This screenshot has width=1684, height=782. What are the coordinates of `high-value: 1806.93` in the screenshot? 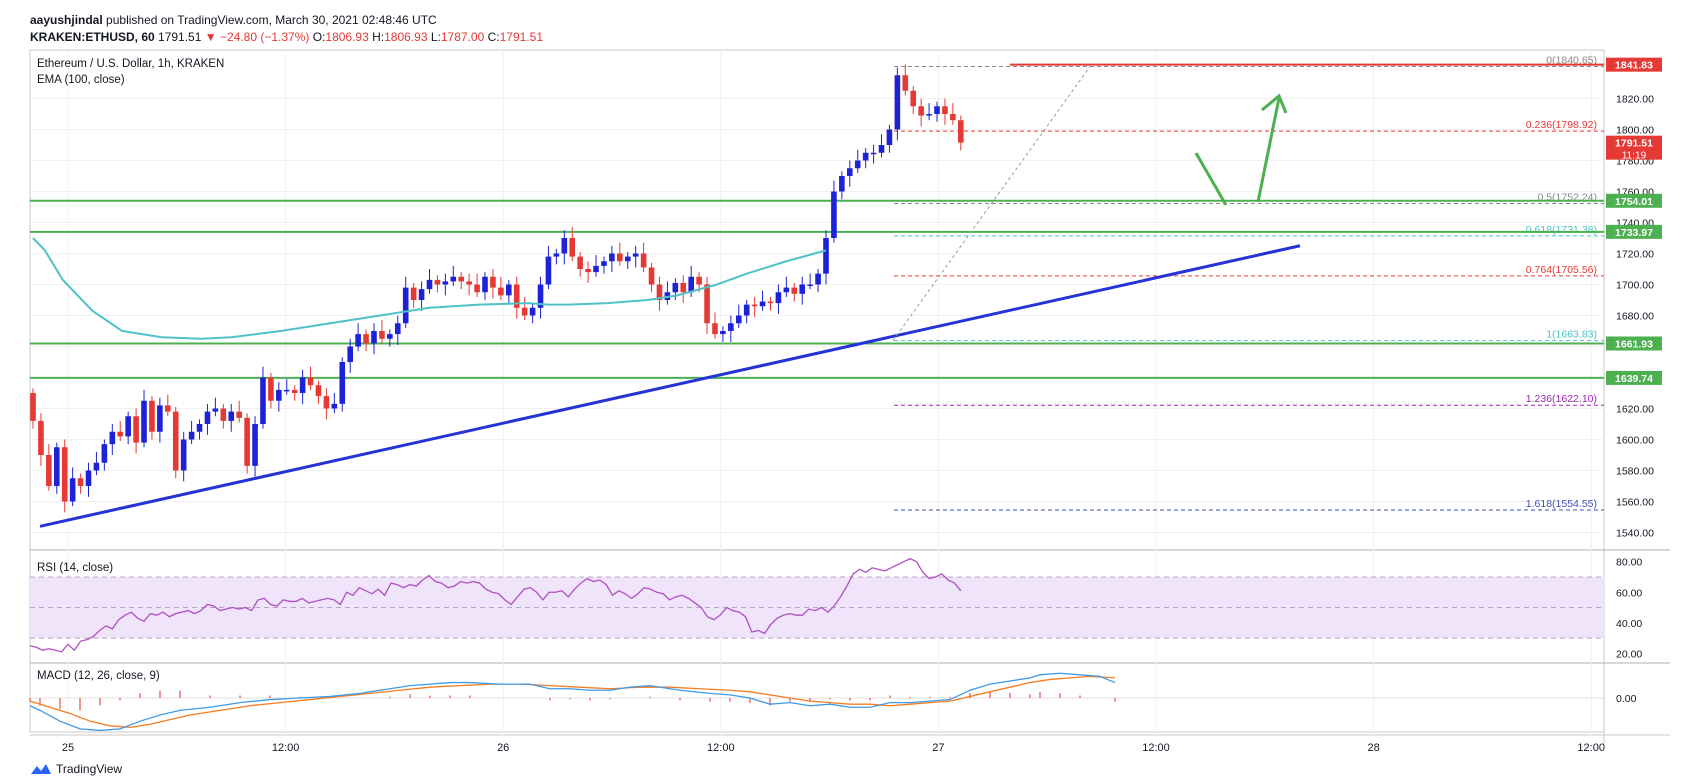 It's located at (406, 37).